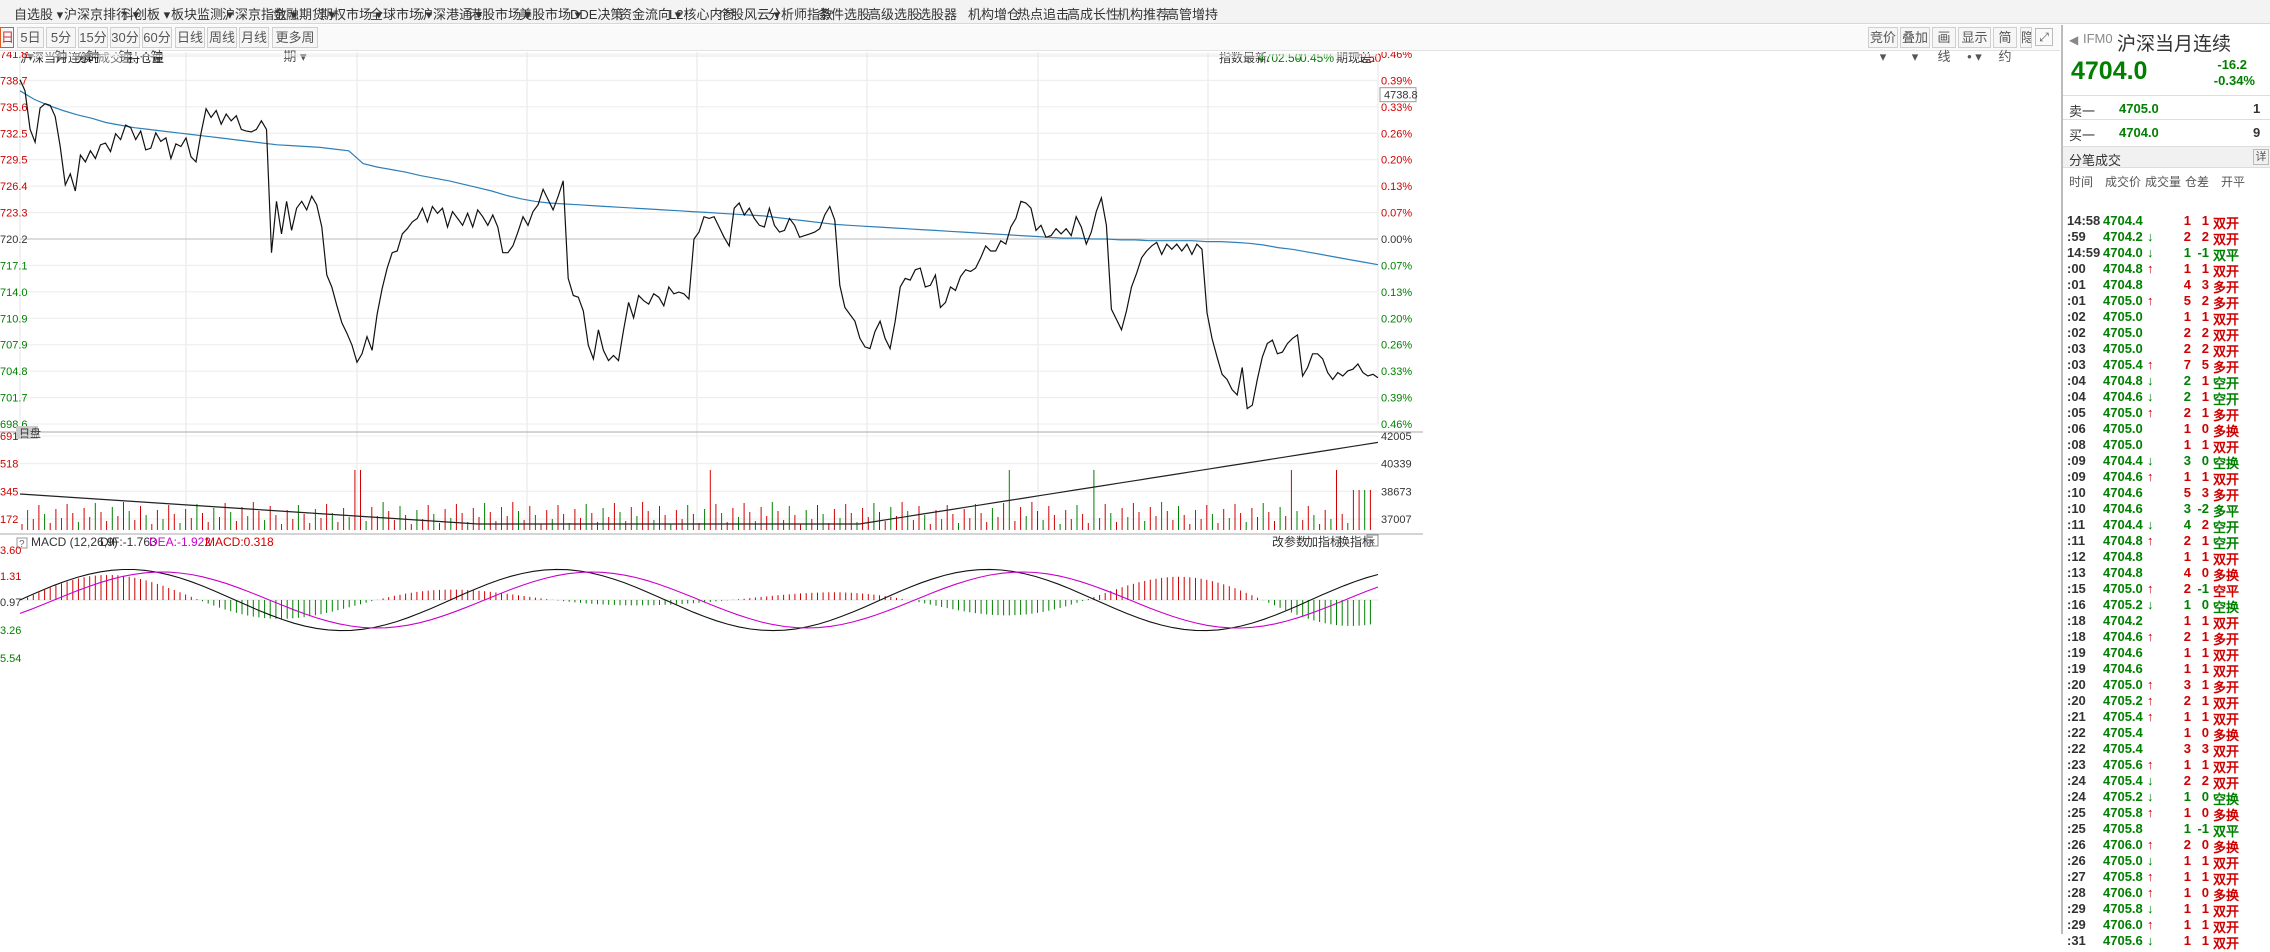  Describe the element at coordinates (260, 14) in the screenshot. I see `menu-item-4: 沪深京指数 ▾` at that location.